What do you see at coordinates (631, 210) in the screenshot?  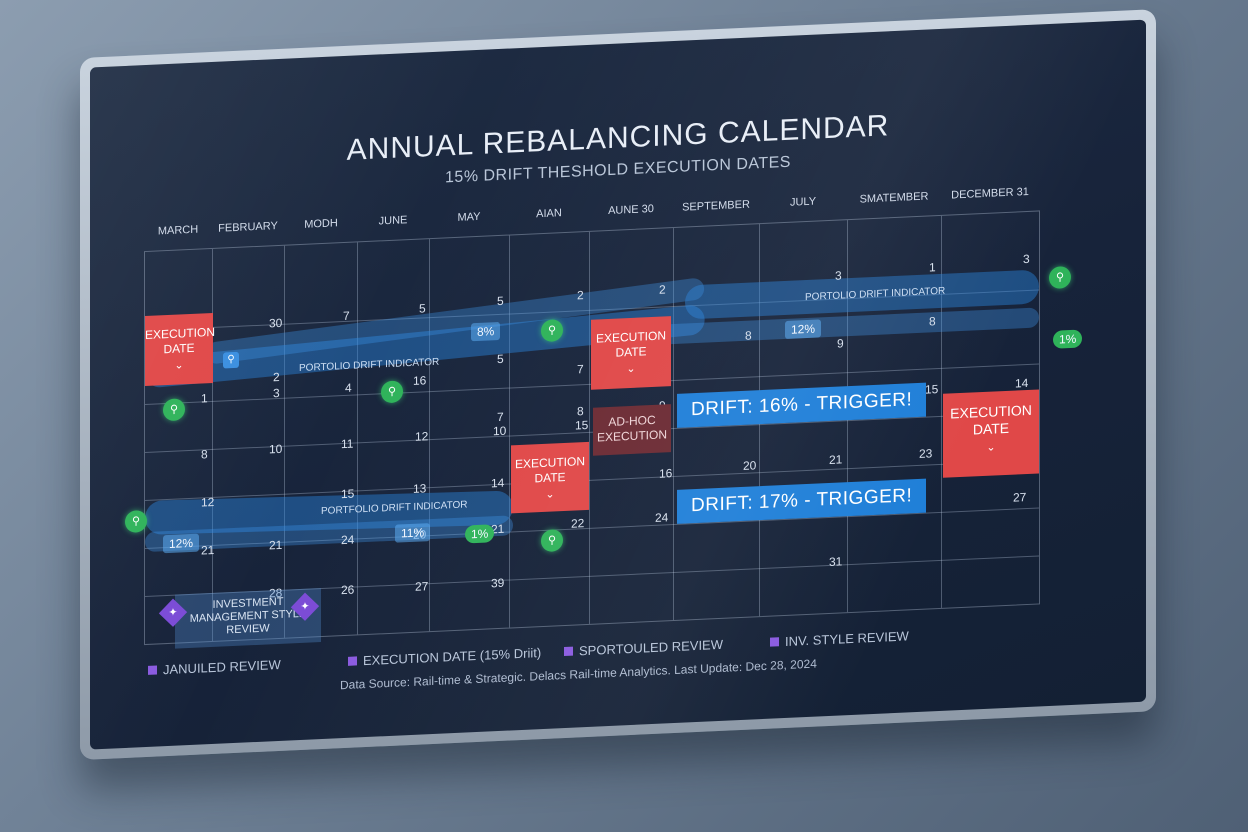 I see `month-label: AUNE 30` at bounding box center [631, 210].